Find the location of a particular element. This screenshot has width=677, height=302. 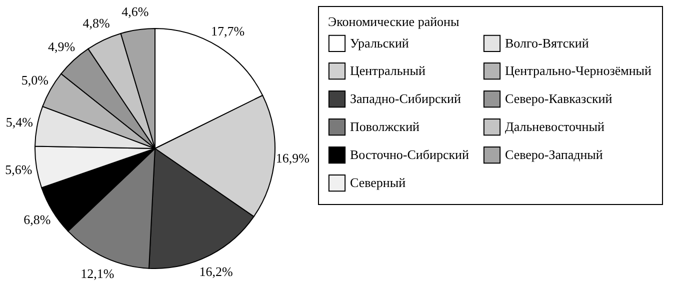

data-label: 5,6% is located at coordinates (18, 170).